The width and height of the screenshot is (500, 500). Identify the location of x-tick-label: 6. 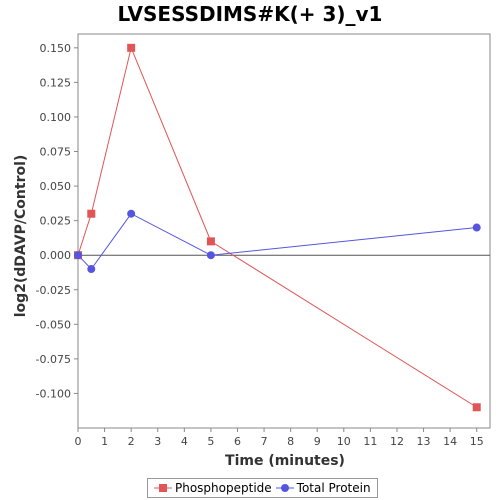
(237, 441).